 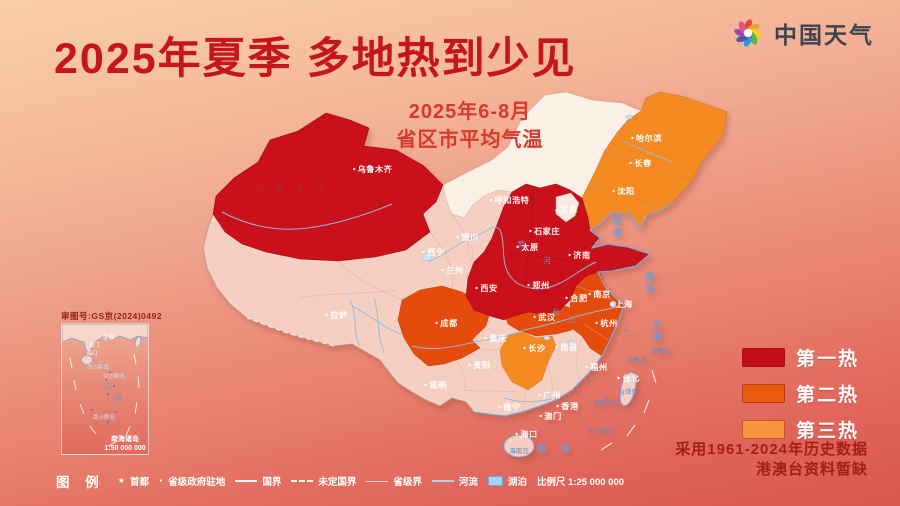 I want to click on coastal-island-dots, so click(x=612, y=366).